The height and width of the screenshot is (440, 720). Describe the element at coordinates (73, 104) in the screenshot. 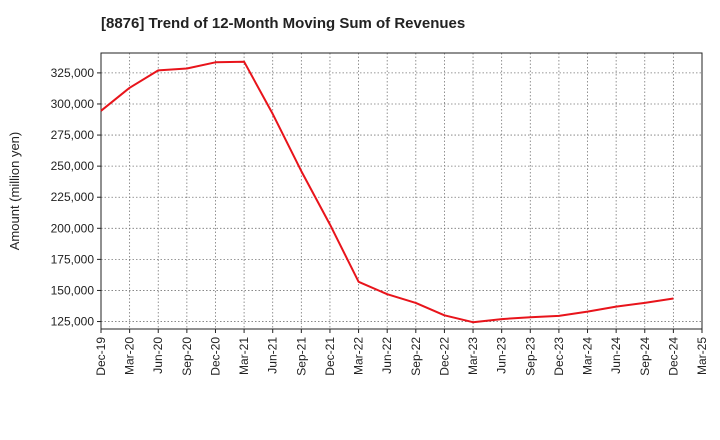

I see `y-tick-label: 300,000` at that location.